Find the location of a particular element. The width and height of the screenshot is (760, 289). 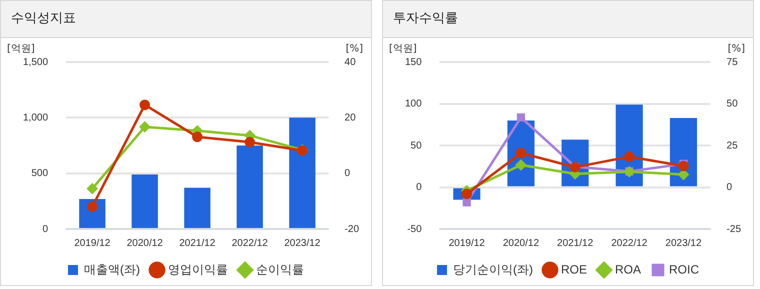

legend-label: 영업이익률 is located at coordinates (198, 269).